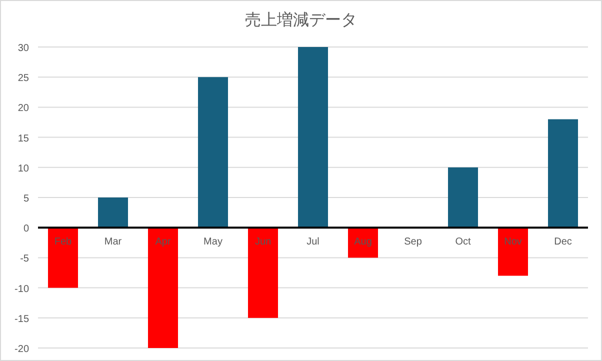  I want to click on chart-title: 売上増減データ, so click(301, 20).